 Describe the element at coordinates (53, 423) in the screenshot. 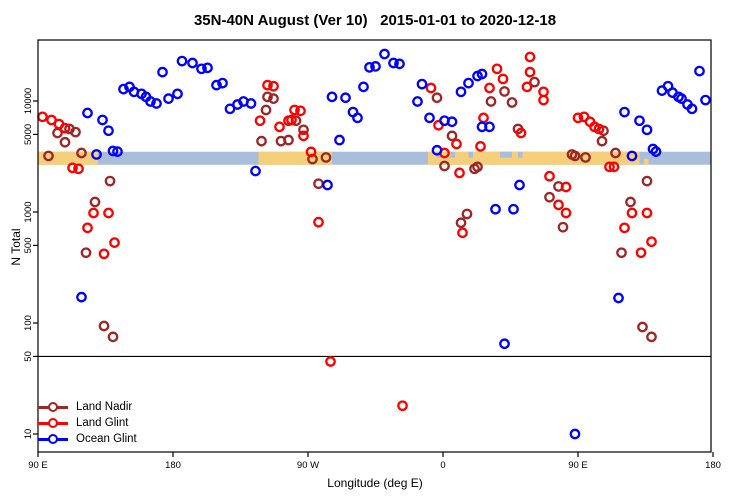

I see `land-glint-marker-icon` at that location.